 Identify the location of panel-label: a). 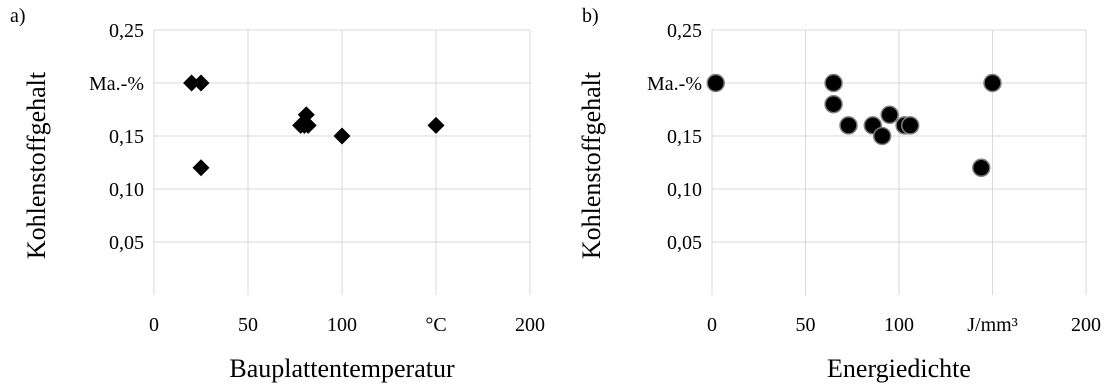
(18, 16).